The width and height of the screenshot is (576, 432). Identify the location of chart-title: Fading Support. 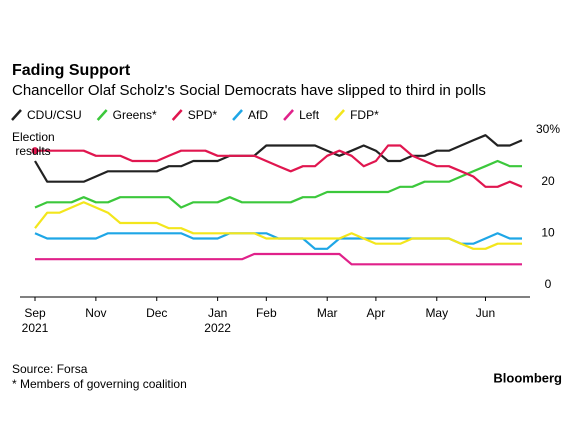
(71, 70).